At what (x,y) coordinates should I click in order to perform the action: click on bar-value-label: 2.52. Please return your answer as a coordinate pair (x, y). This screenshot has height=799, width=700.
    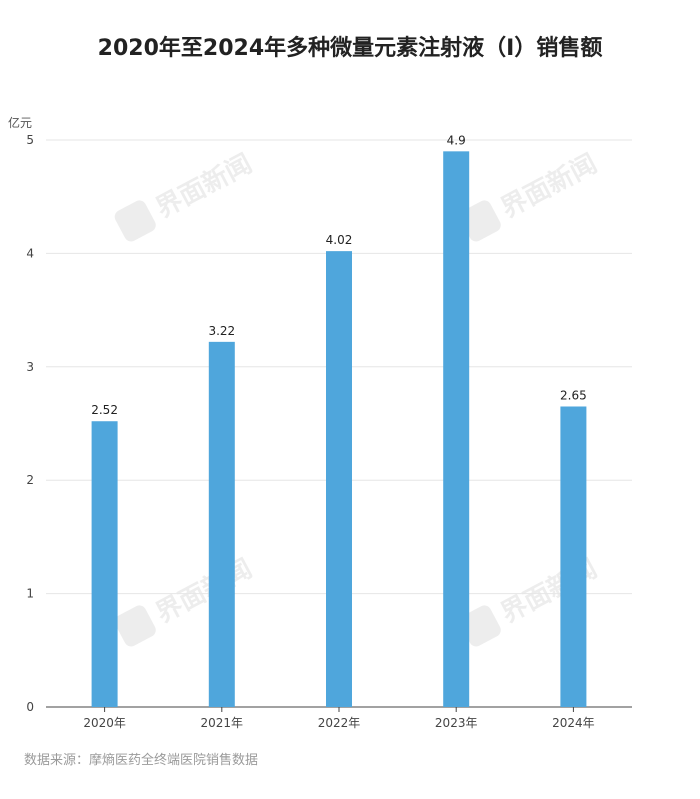
    Looking at the image, I should click on (104, 410).